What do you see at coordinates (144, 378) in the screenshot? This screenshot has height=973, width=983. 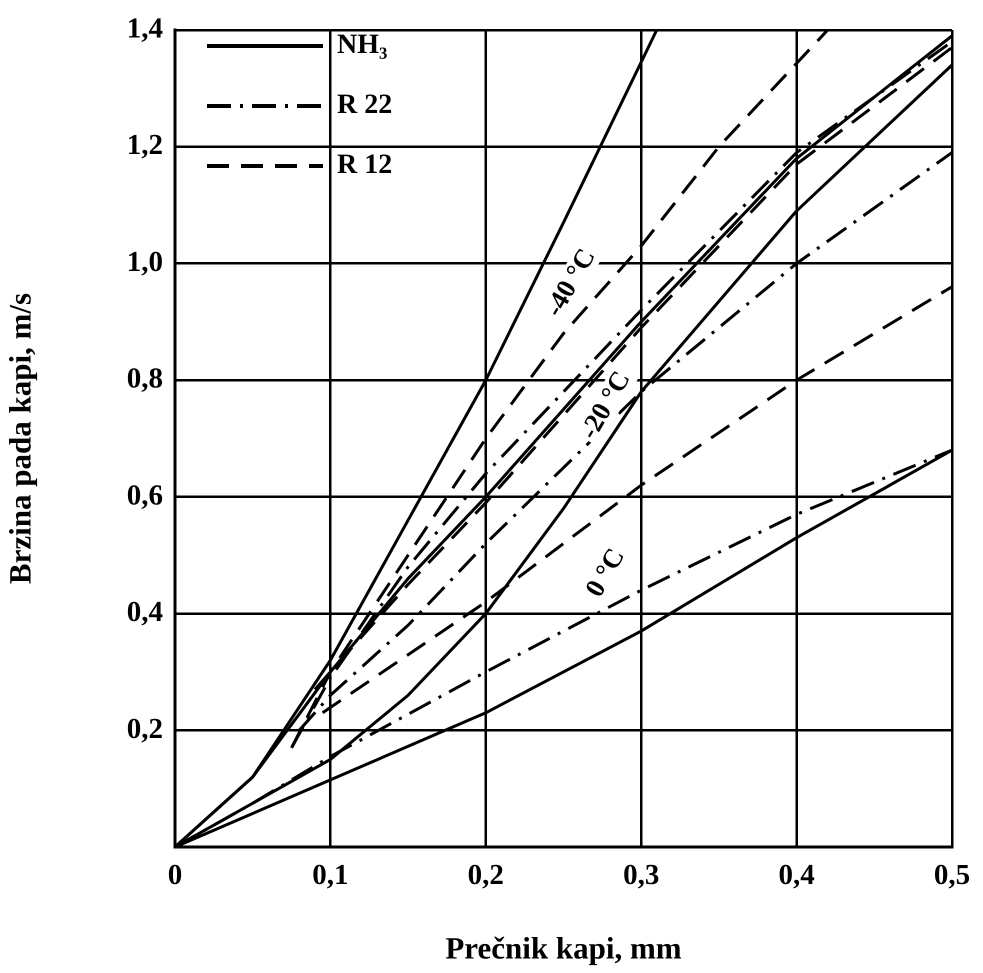 I see `y-tick-label: 0,8` at bounding box center [144, 378].